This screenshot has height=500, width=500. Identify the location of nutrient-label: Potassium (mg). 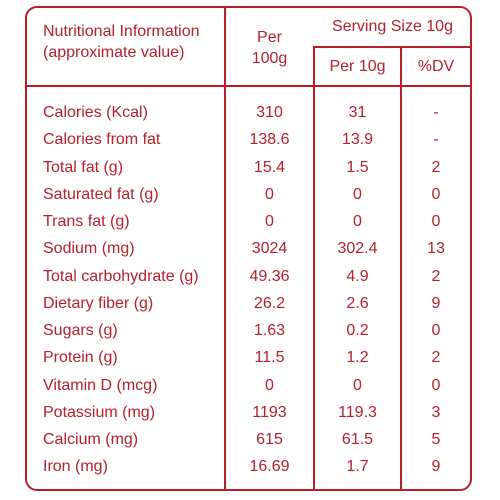
(99, 412).